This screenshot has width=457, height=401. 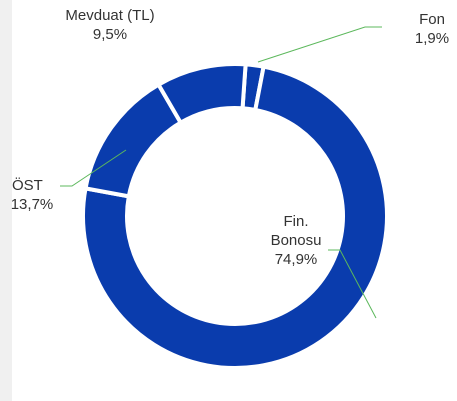 What do you see at coordinates (429, 29) in the screenshot?
I see `label-group: Fon 1,9%` at bounding box center [429, 29].